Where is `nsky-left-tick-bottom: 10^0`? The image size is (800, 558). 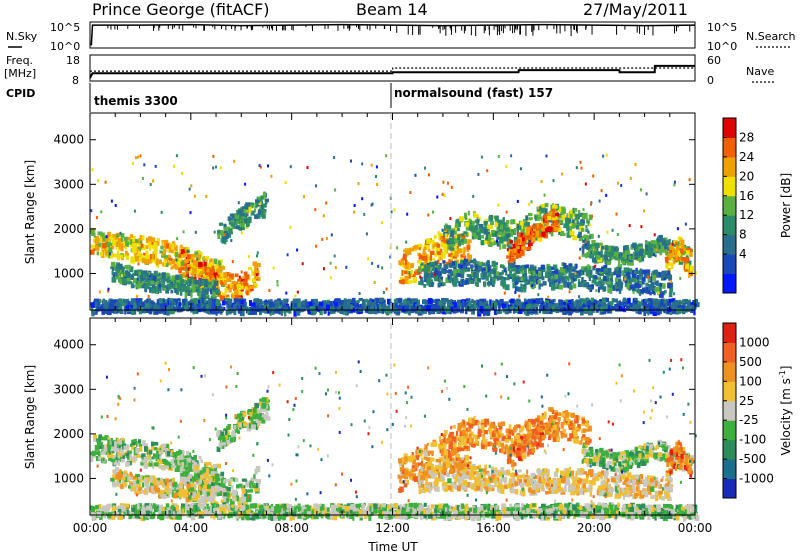
nsky-left-tick-bottom: 10^0 is located at coordinates (65, 46).